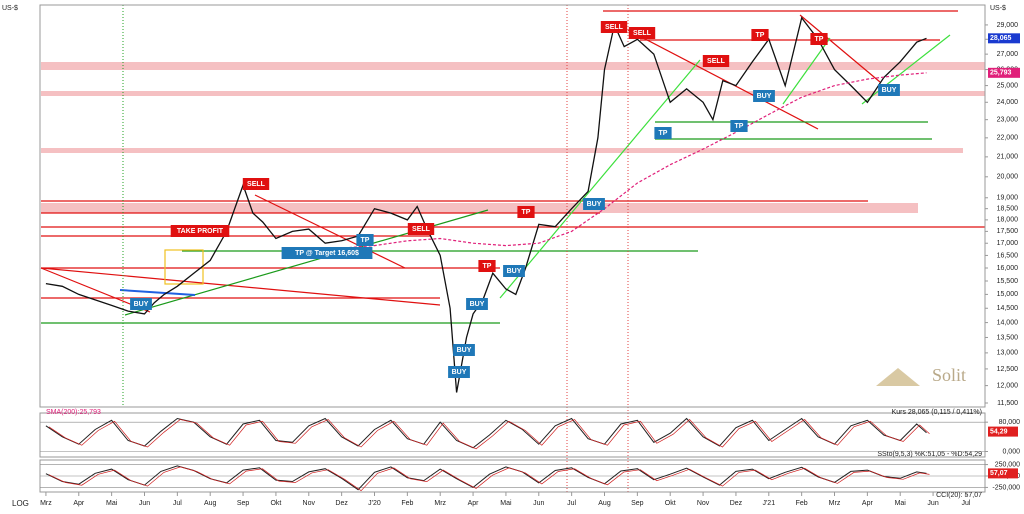 The image size is (1024, 514). Describe the element at coordinates (1003, 473) in the screenshot. I see `last-box` at that location.